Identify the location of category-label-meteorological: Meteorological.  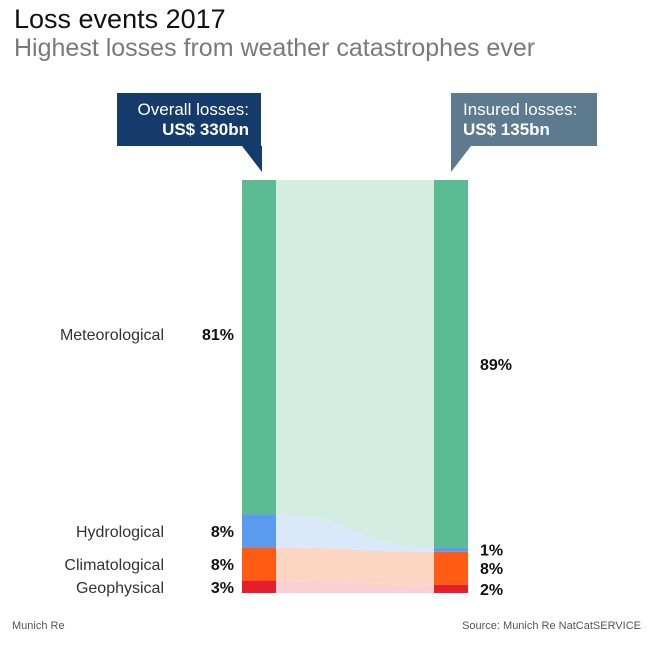
(112, 335).